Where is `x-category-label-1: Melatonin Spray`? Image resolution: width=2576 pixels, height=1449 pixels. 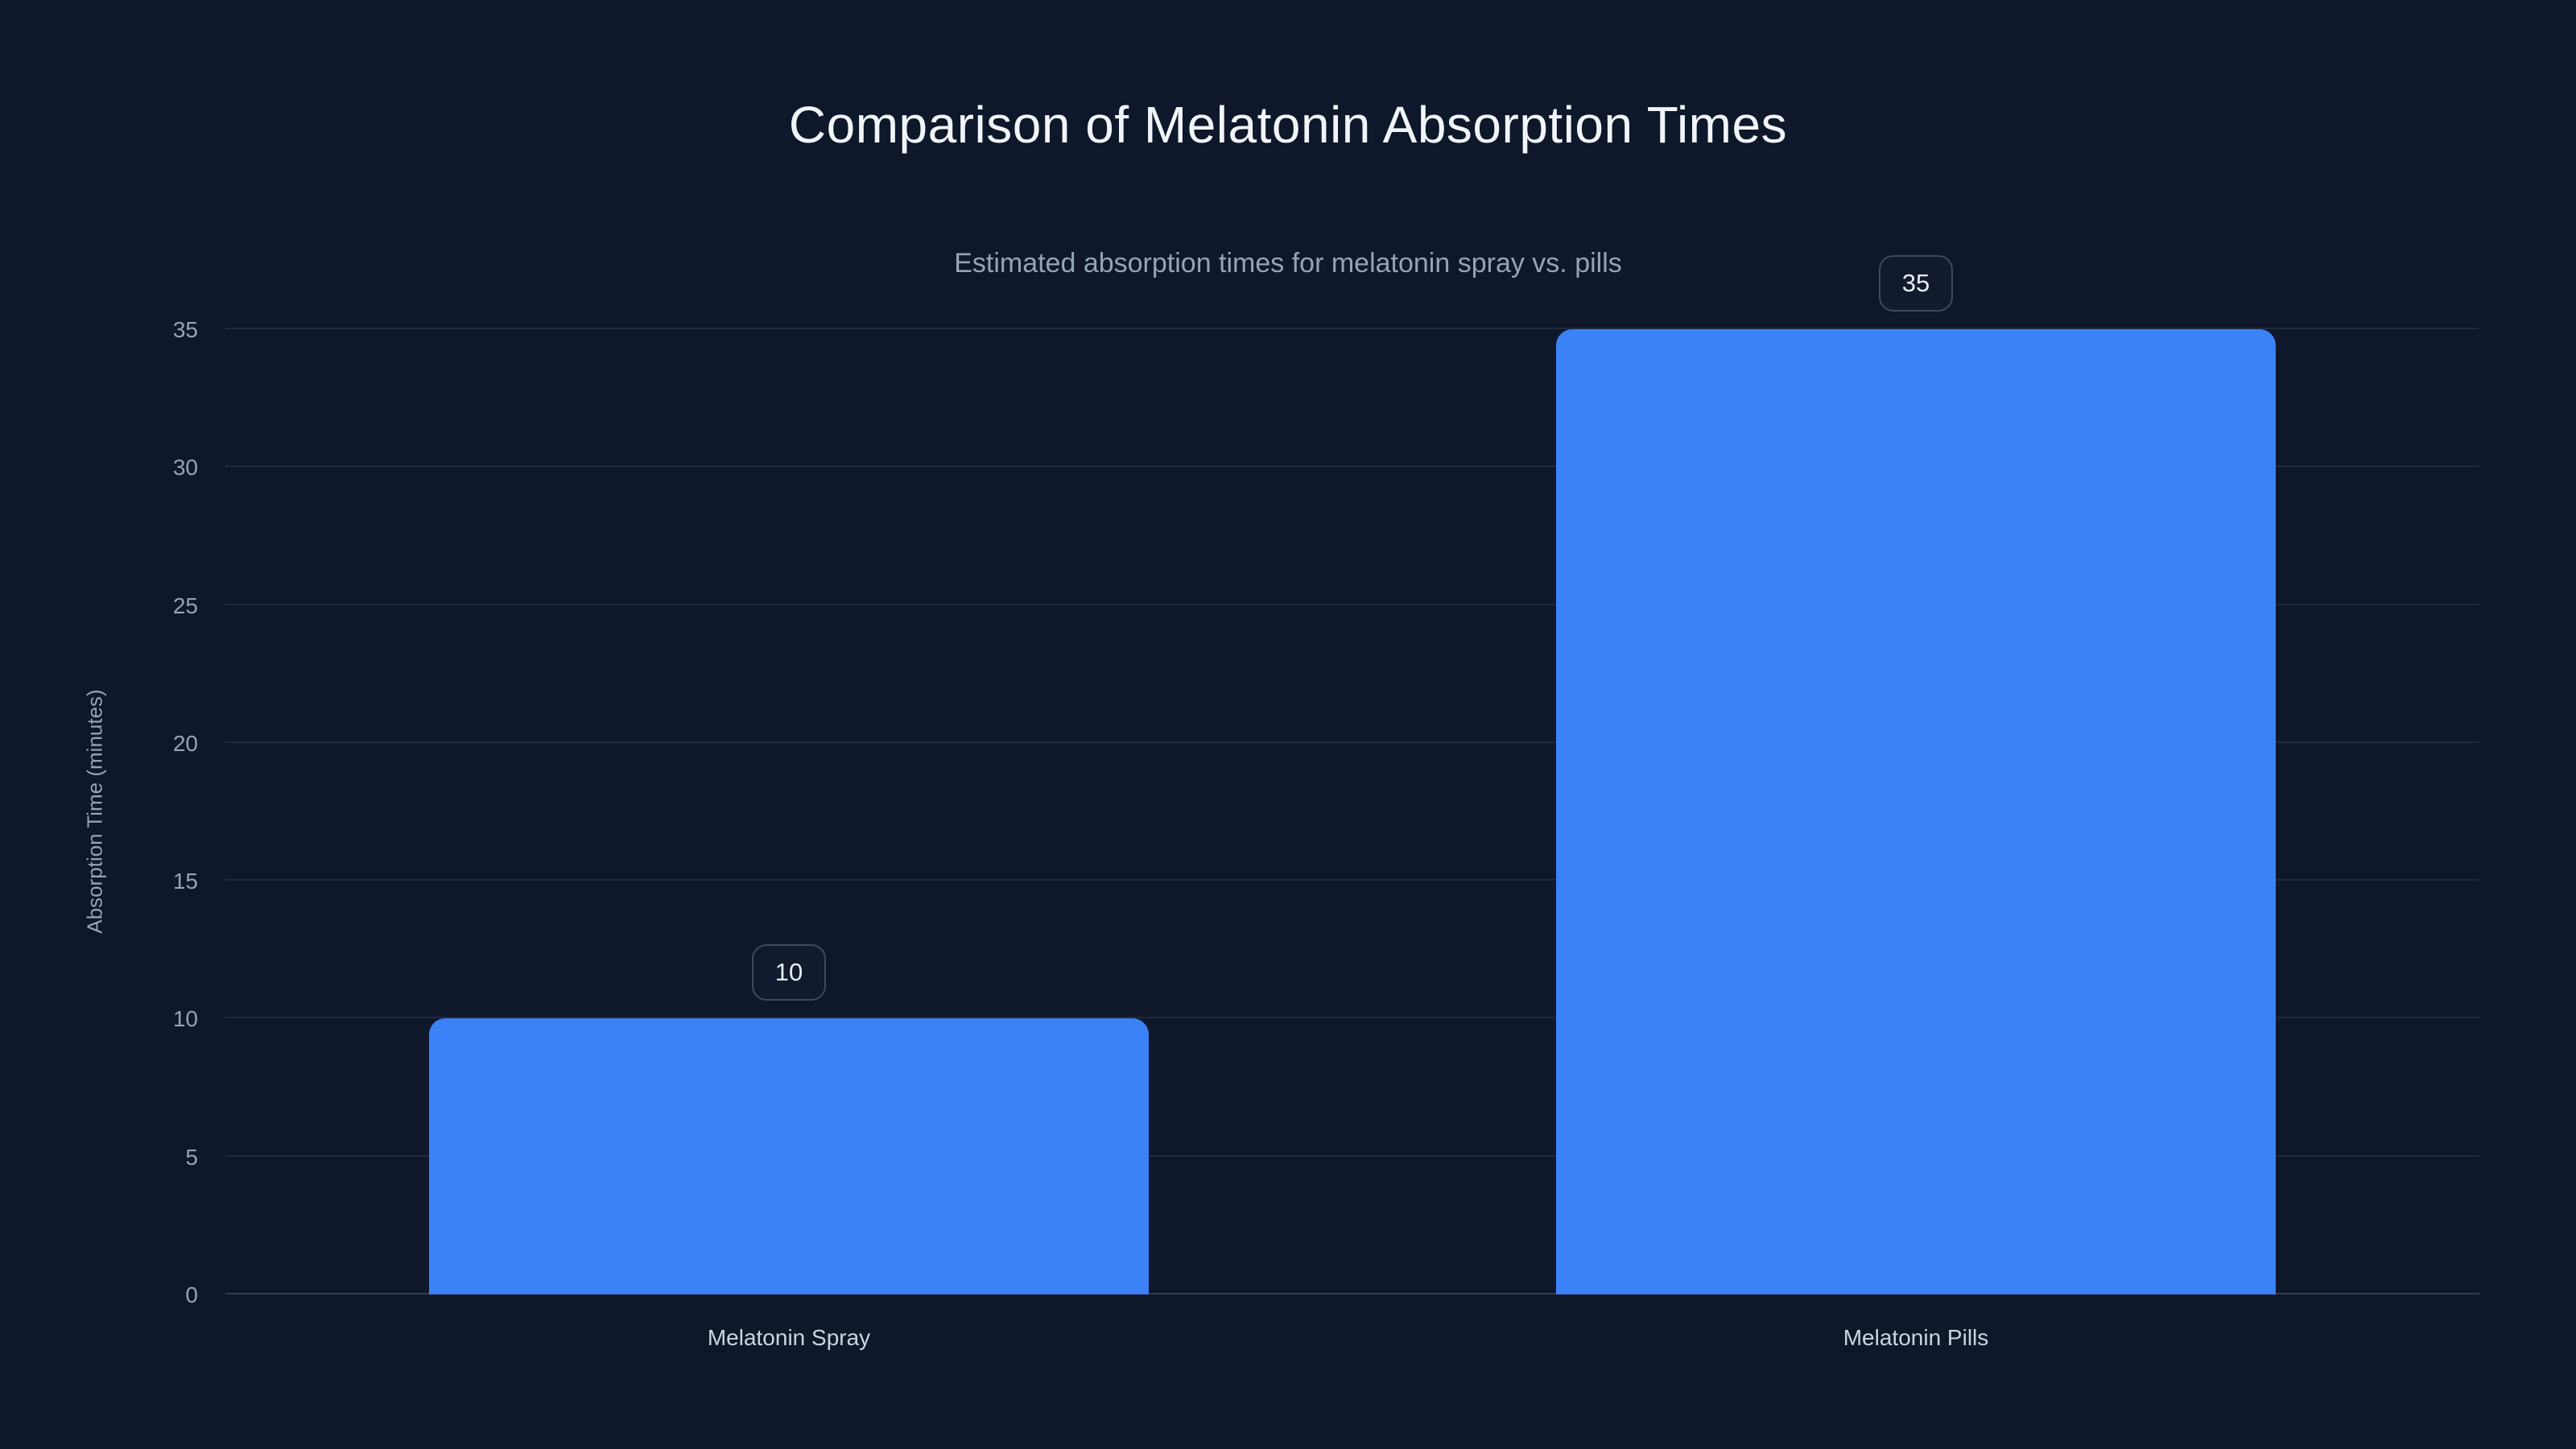
x-category-label-1: Melatonin Spray is located at coordinates (789, 1337).